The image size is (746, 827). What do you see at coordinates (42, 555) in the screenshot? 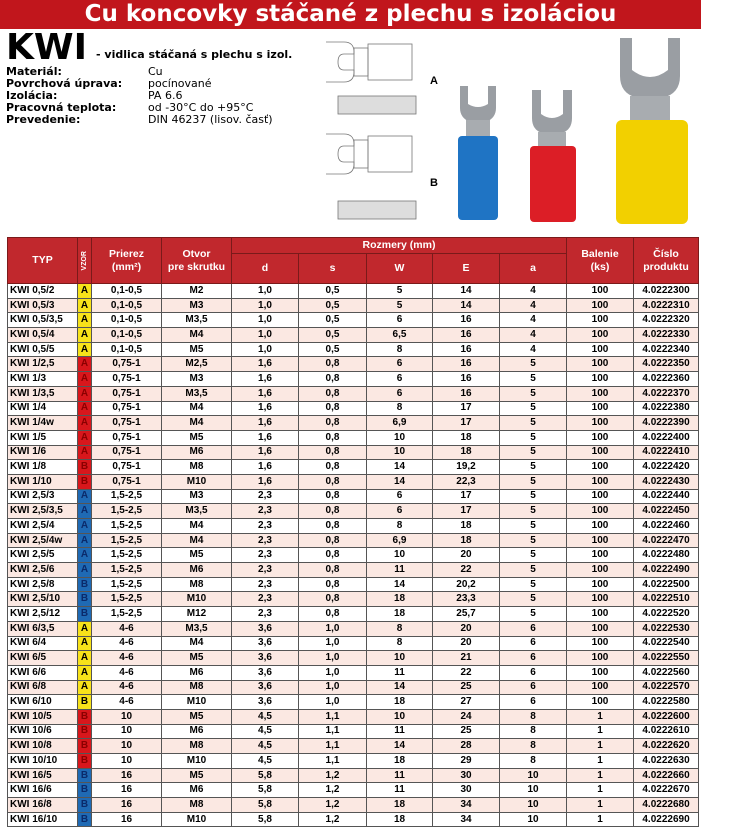
I see `cell-typ: KWI 2,5/5` at bounding box center [42, 555].